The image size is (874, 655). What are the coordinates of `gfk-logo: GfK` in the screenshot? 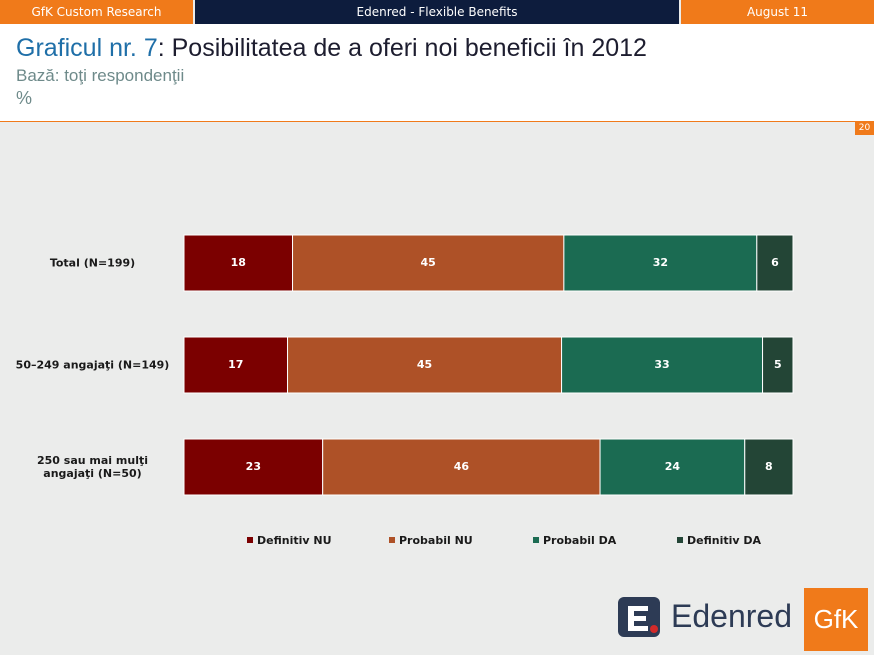 It's located at (836, 619).